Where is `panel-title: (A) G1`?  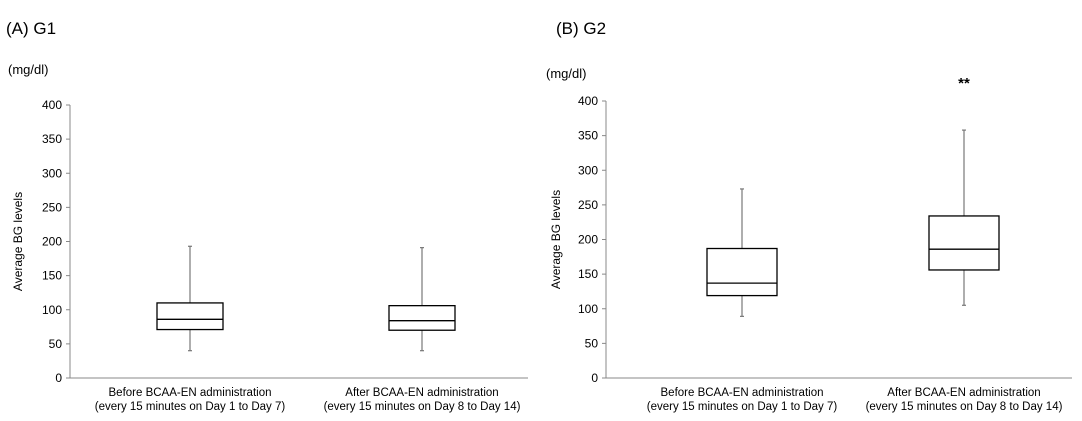 panel-title: (A) G1 is located at coordinates (31, 28).